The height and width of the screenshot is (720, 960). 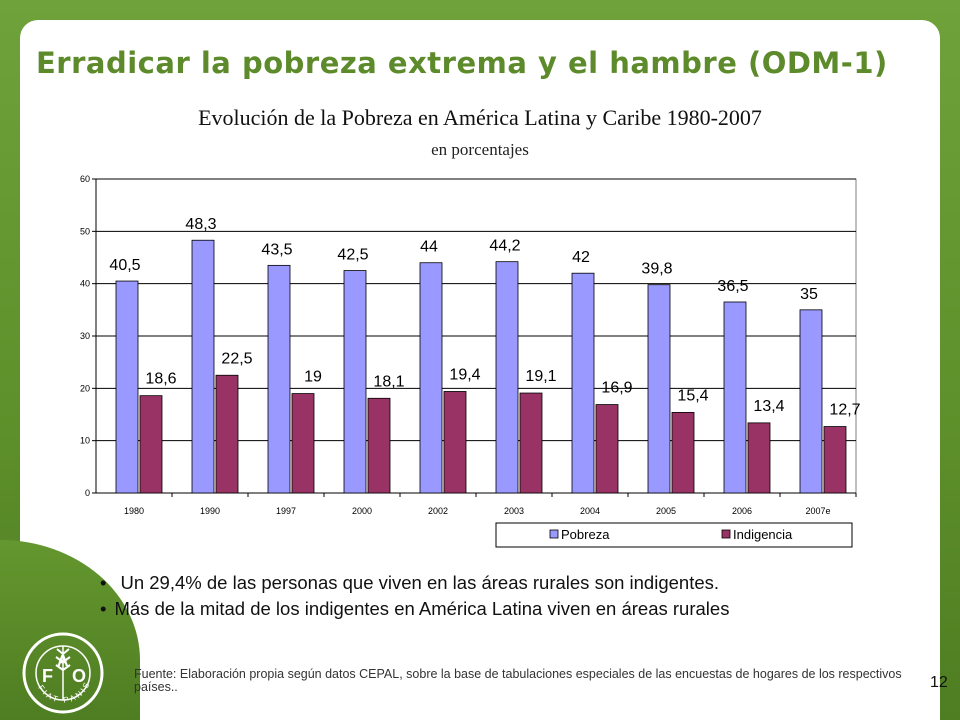 What do you see at coordinates (236, 358) in the screenshot?
I see `data-label: 22,5` at bounding box center [236, 358].